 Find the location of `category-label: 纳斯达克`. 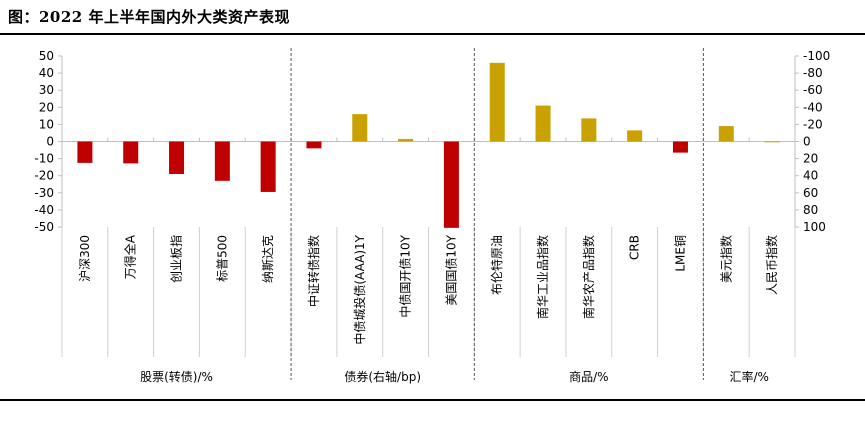

category-label: 纳斯达克 is located at coordinates (268, 259).